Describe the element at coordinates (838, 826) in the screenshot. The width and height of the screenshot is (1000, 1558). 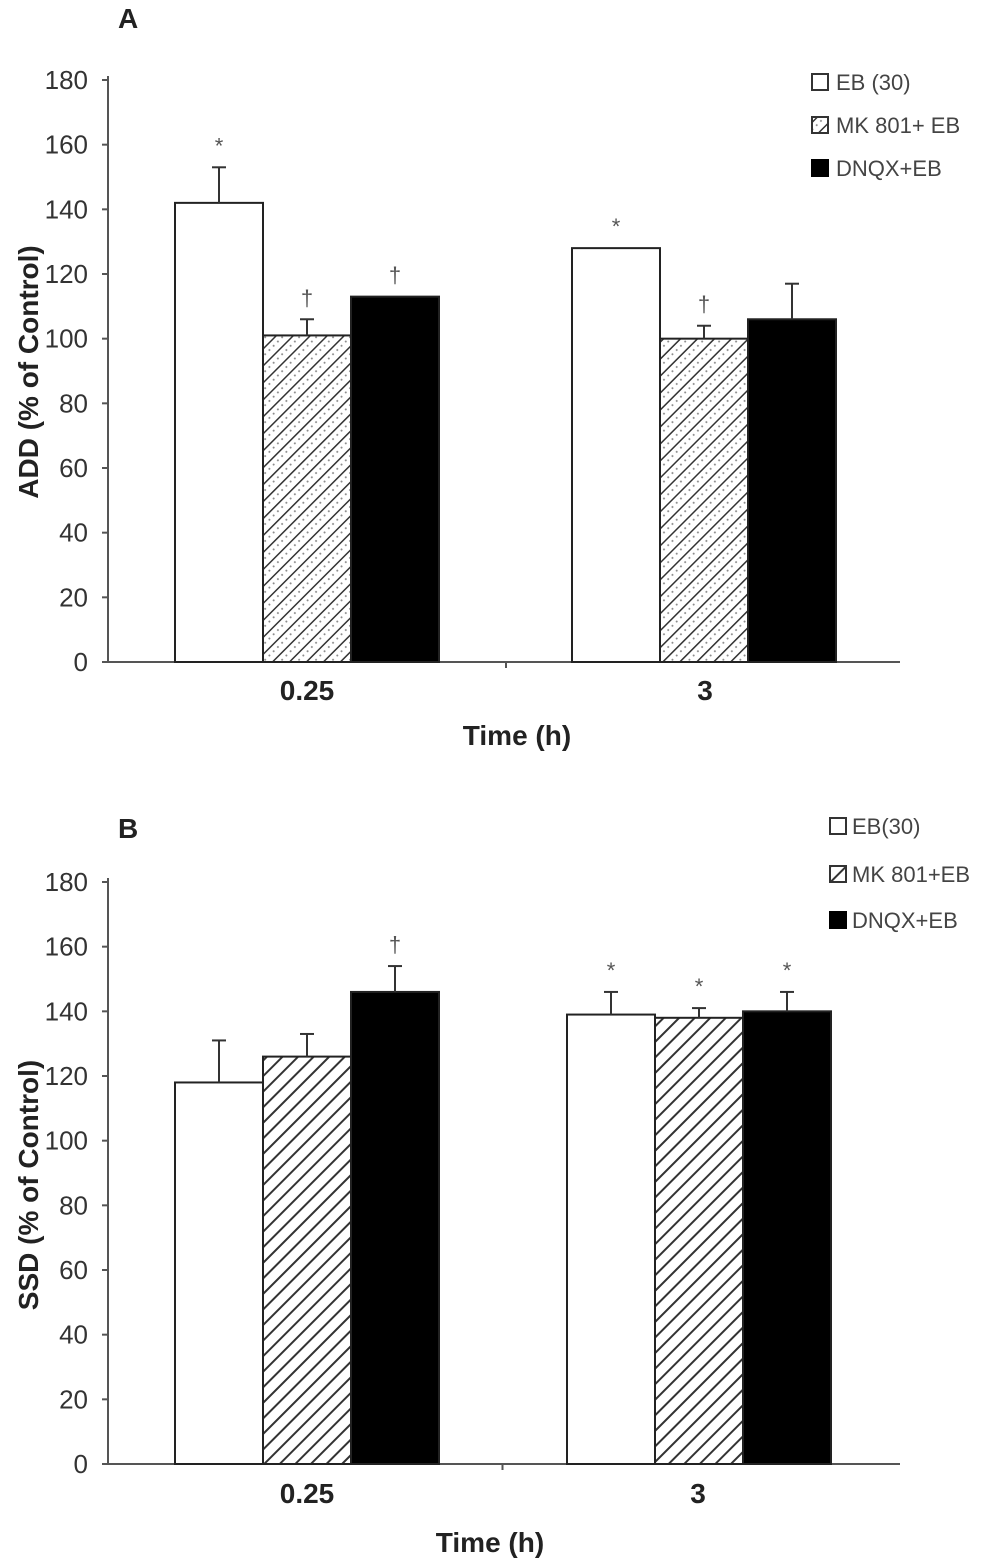
I see `legend-b-swatch-eb` at that location.